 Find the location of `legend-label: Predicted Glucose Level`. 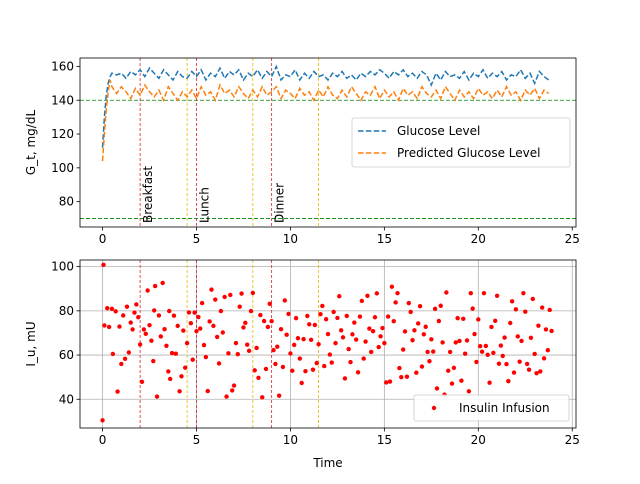

legend-label: Predicted Glucose Level is located at coordinates (468, 153).